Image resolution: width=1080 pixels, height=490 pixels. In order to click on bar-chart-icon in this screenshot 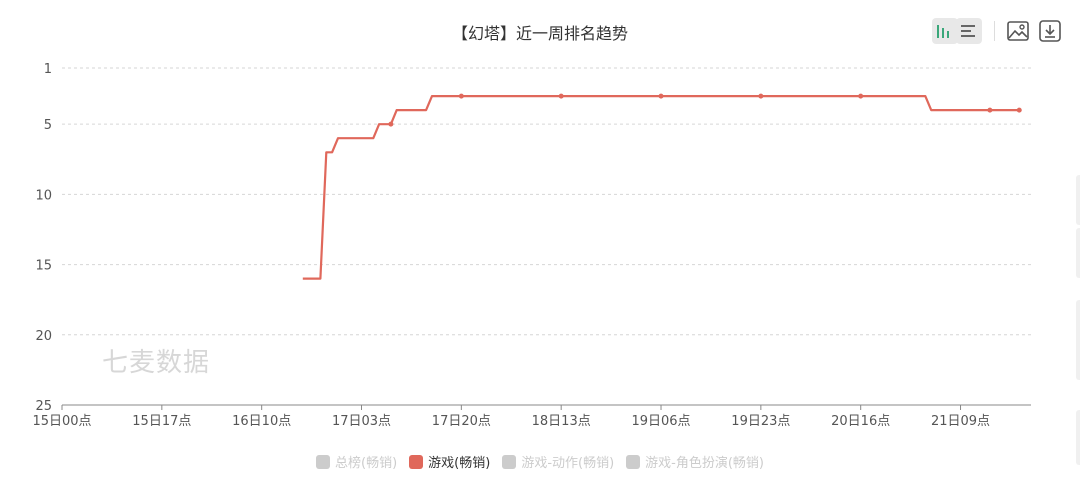, I will do `click(945, 31)`.